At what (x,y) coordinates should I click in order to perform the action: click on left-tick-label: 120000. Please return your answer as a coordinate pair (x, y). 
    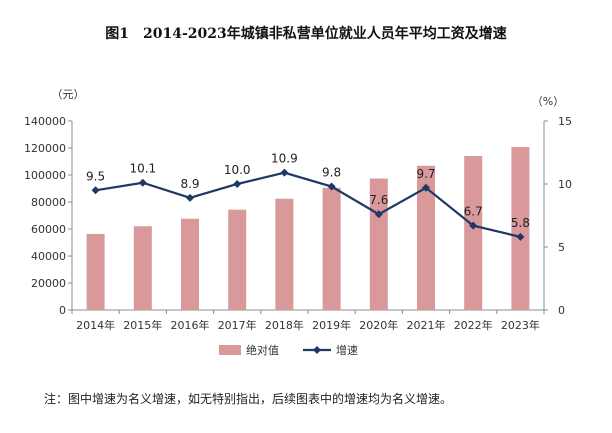
    Looking at the image, I should click on (45, 148).